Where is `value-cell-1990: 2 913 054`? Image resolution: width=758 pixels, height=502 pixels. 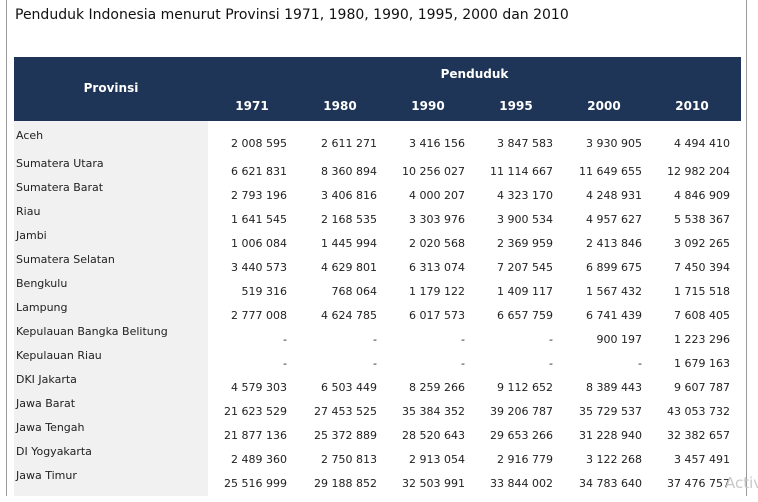 value-cell-1990: 2 913 054 is located at coordinates (437, 459).